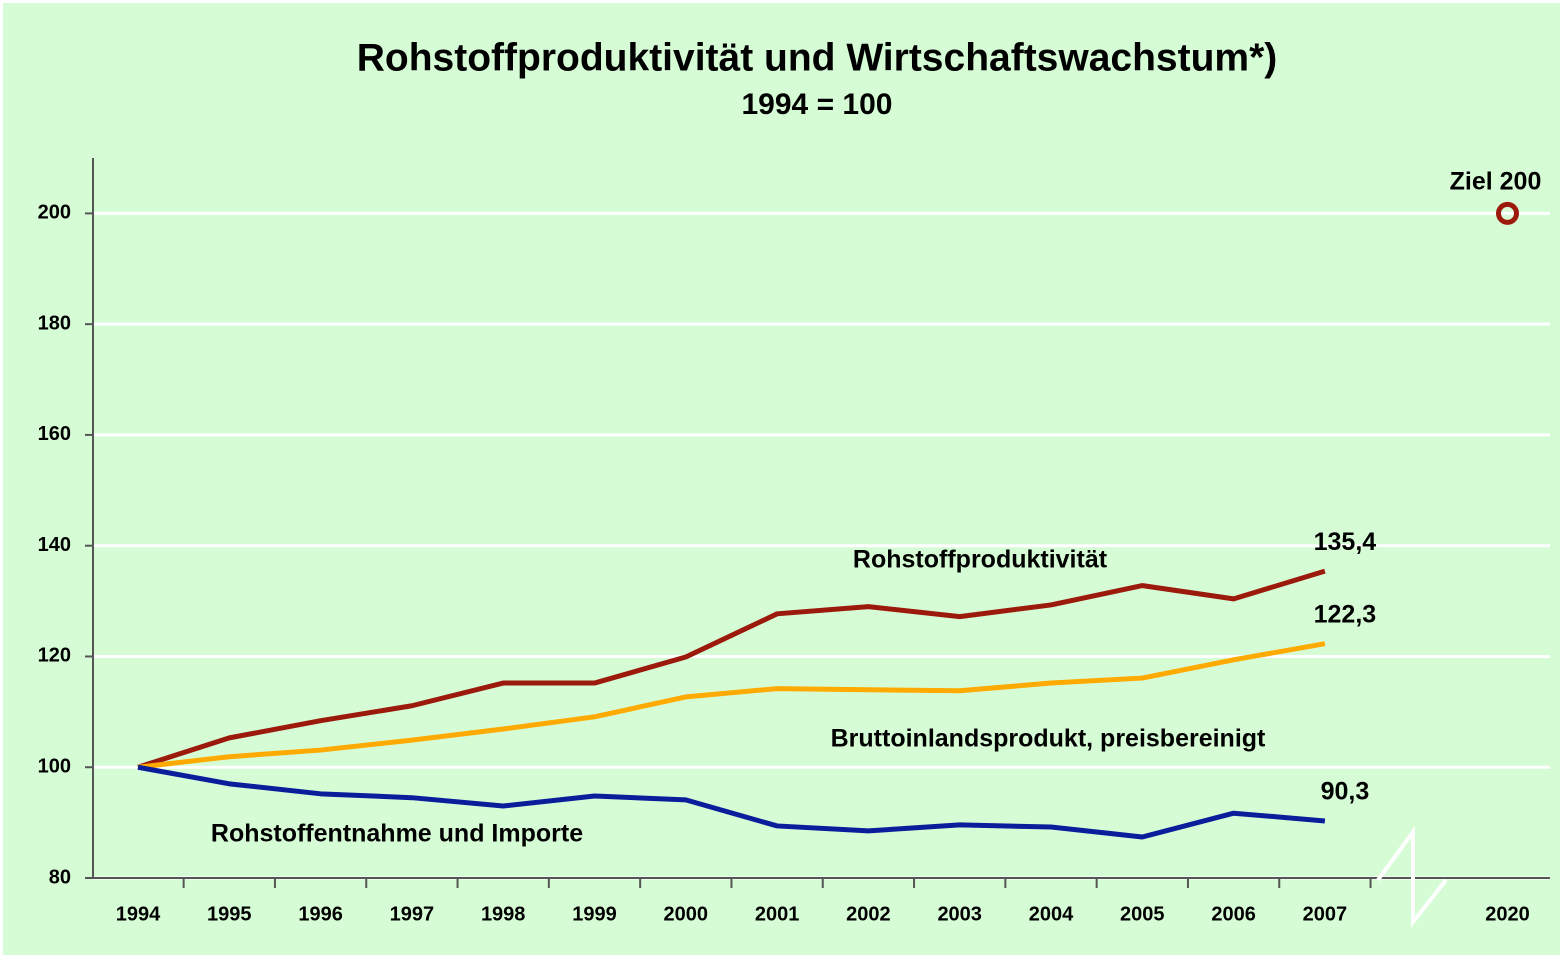 This screenshot has width=1563, height=958. What do you see at coordinates (54, 767) in the screenshot?
I see `y-tick-label: 100` at bounding box center [54, 767].